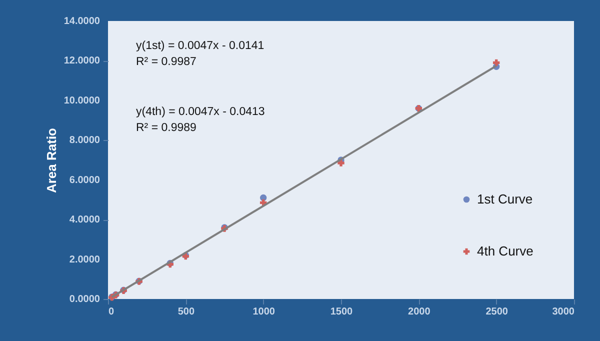  What do you see at coordinates (82, 100) in the screenshot?
I see `y-tick-label: 10.0000` at bounding box center [82, 100].